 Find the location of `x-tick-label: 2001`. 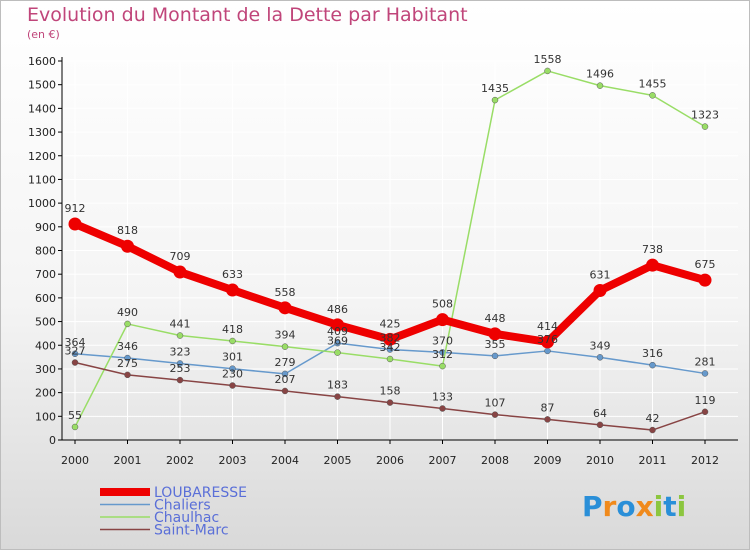

x-tick-label: 2001 is located at coordinates (128, 460).